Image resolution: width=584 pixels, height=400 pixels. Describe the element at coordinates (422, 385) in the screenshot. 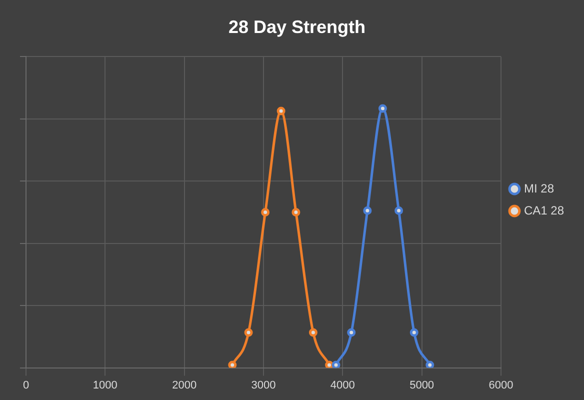

I see `x-tick-label: 5000` at that location.